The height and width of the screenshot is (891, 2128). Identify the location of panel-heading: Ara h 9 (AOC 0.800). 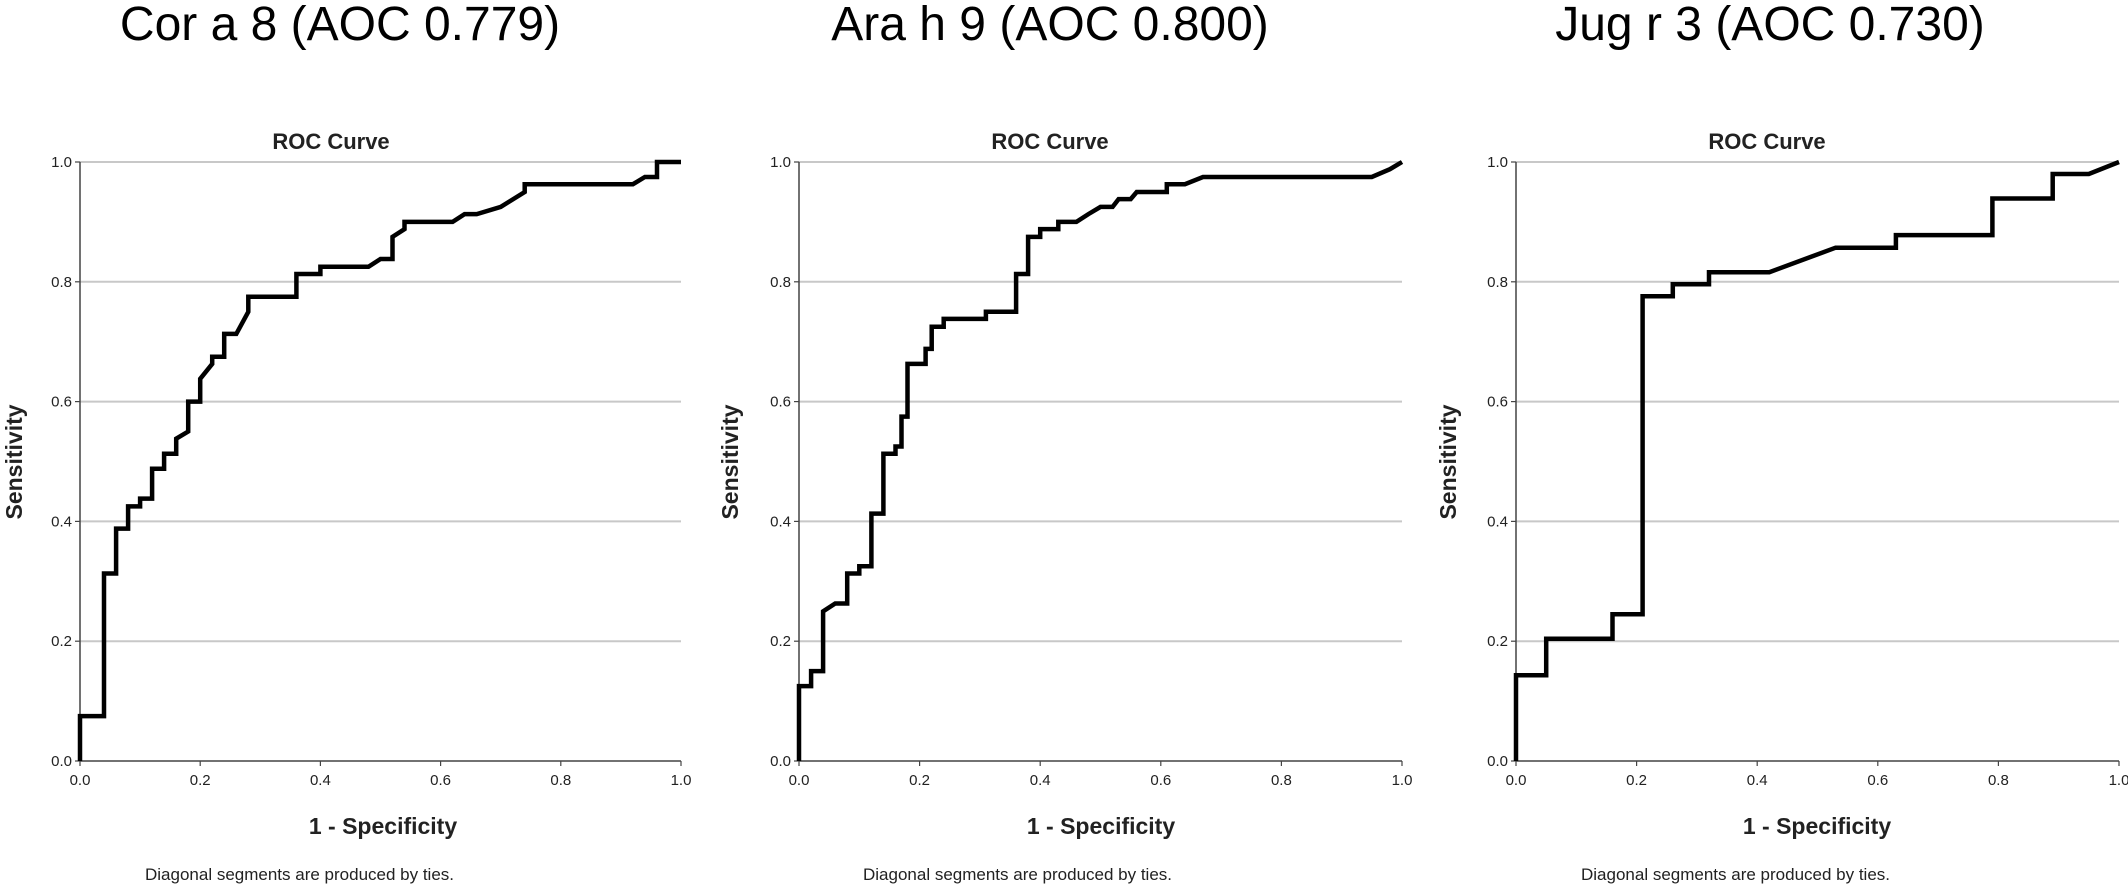
(1050, 25).